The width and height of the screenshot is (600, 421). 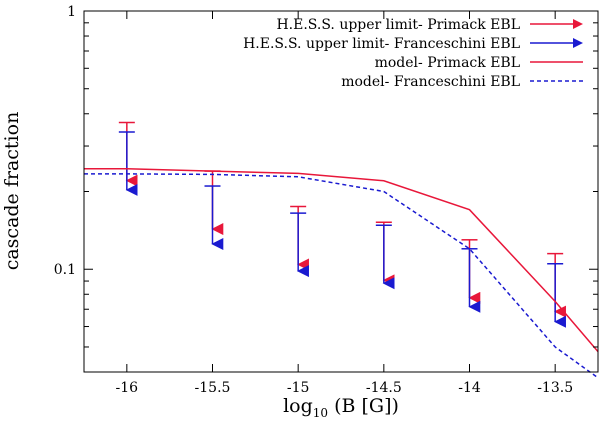 What do you see at coordinates (298, 388) in the screenshot?
I see `x-tick-label: -15` at bounding box center [298, 388].